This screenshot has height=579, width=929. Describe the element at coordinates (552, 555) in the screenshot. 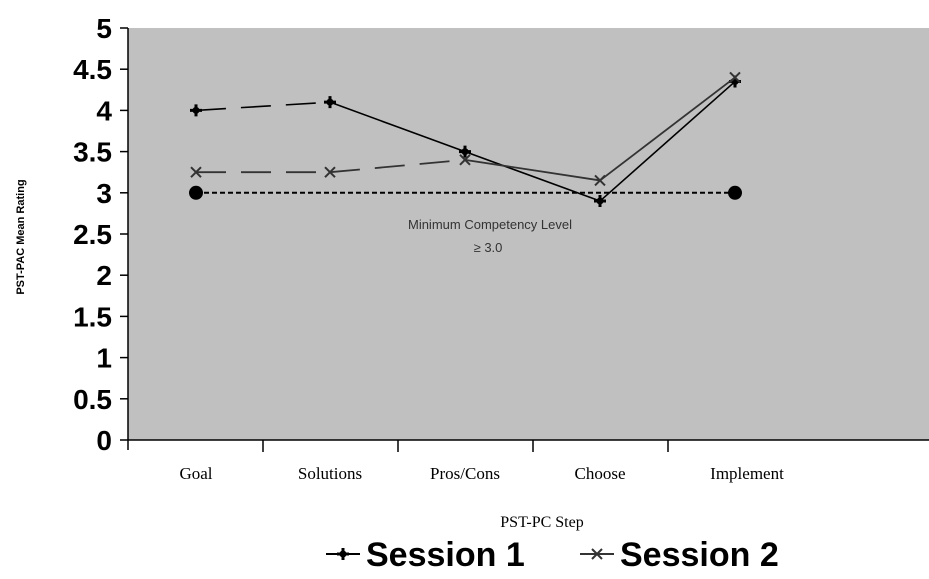

I see `legend: Session 1 Session 2` at that location.